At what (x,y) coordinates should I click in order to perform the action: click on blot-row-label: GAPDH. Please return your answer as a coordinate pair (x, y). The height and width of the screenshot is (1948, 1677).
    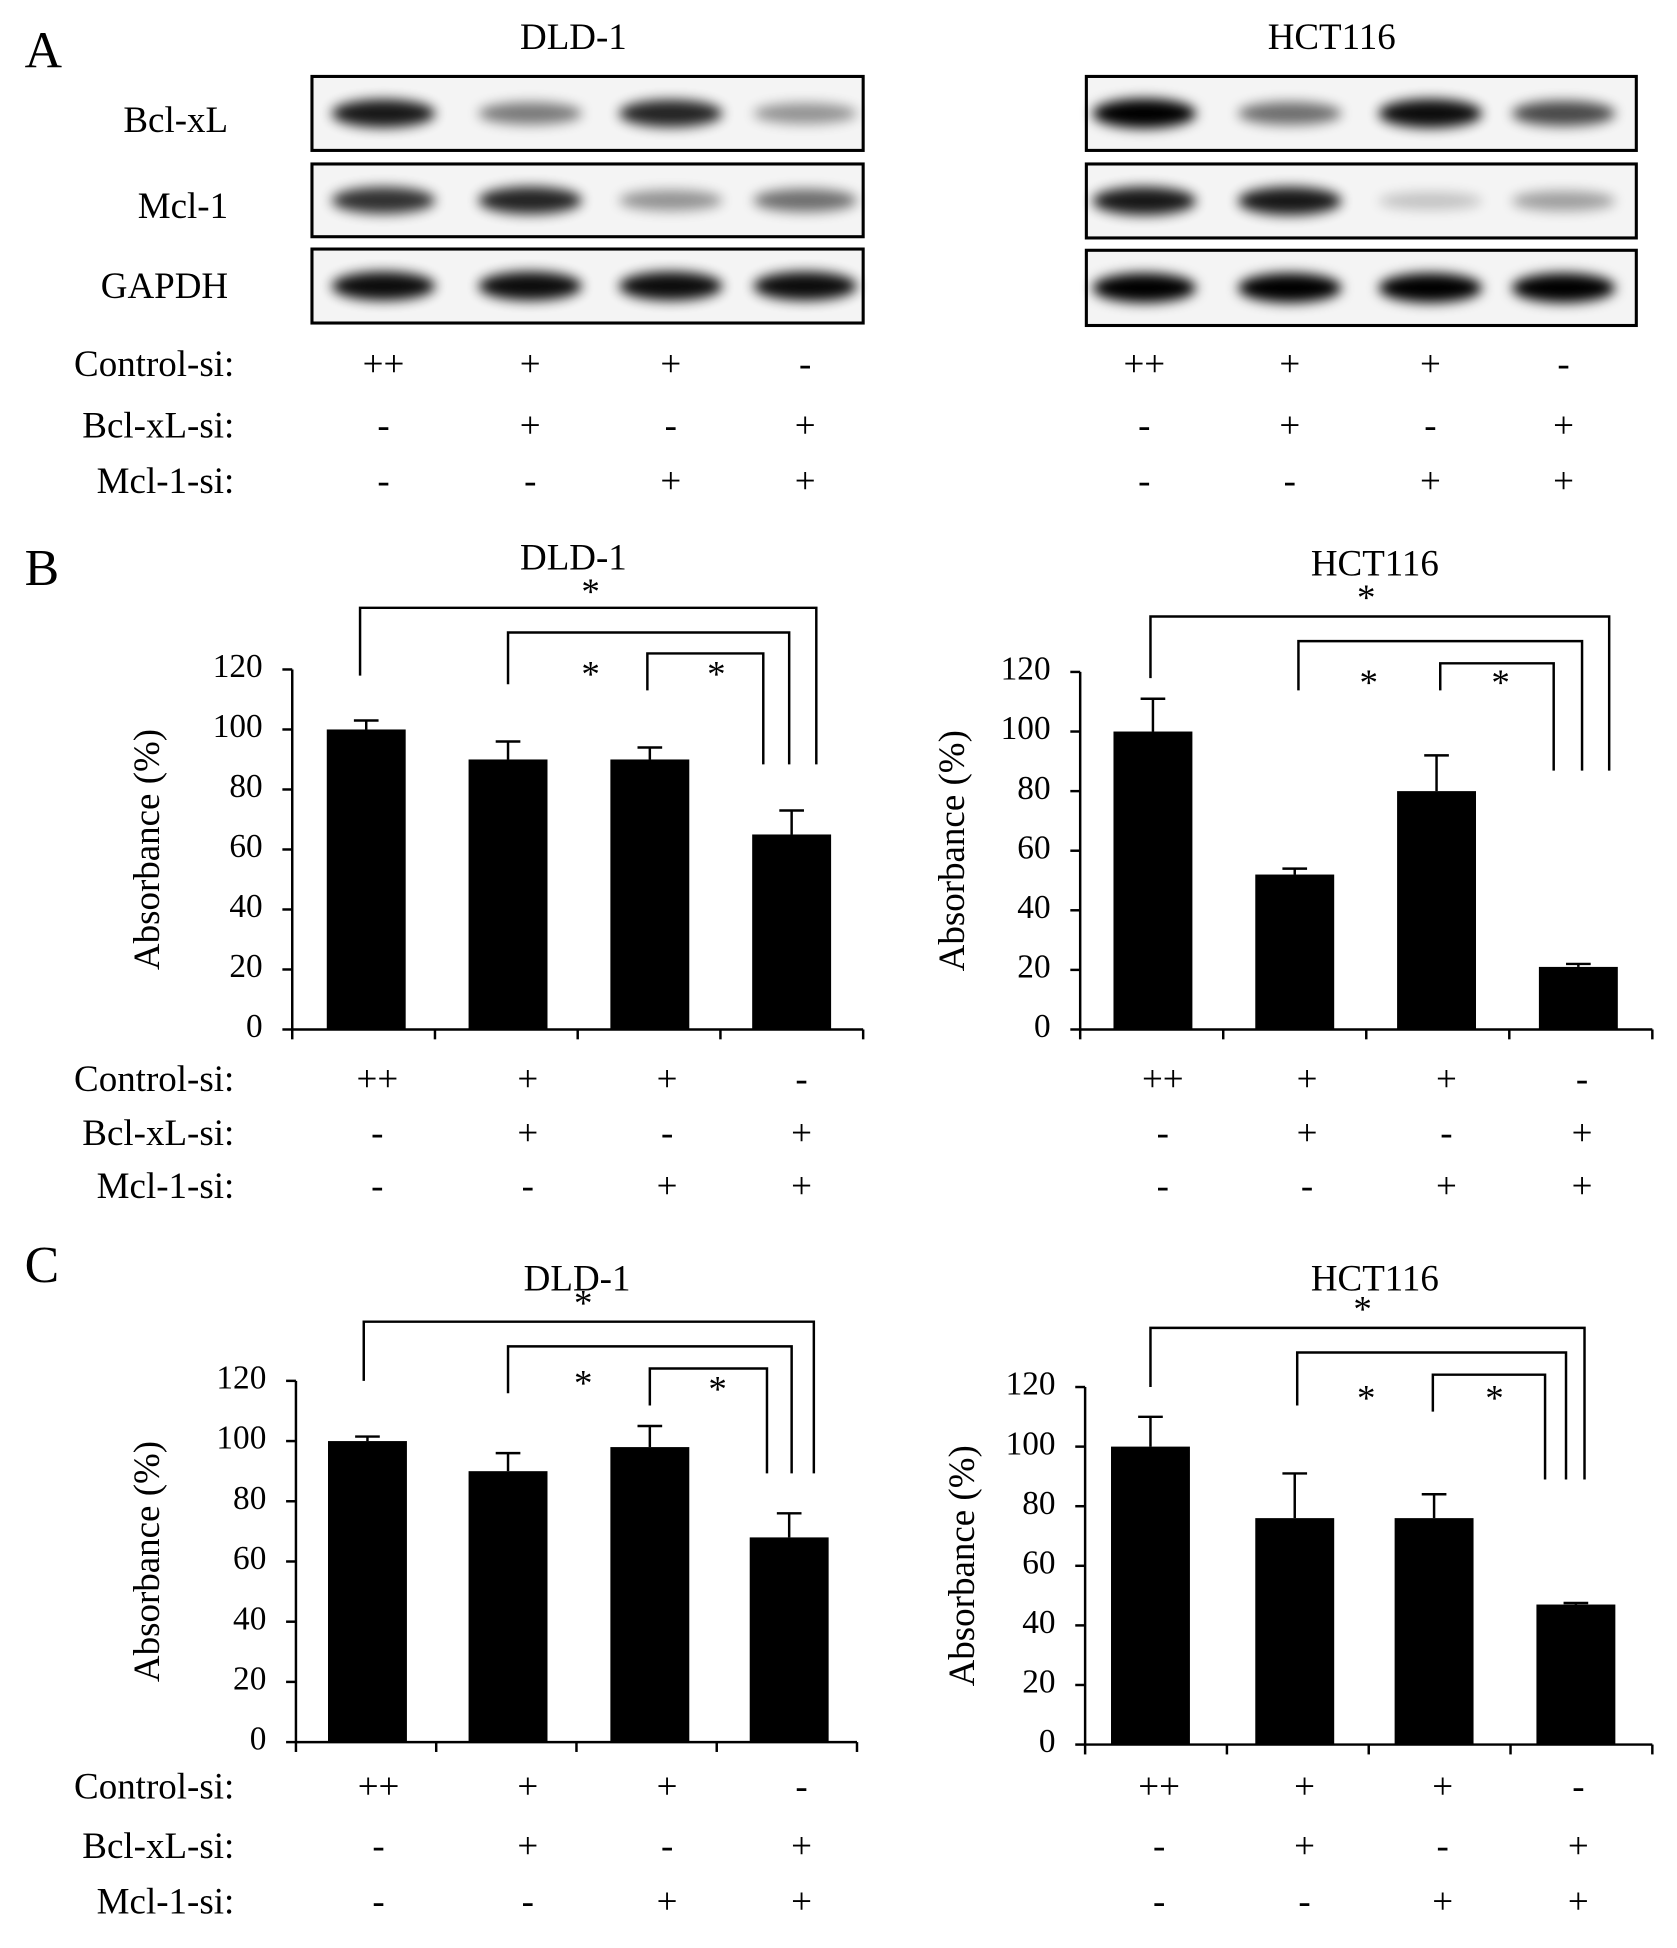
    Looking at the image, I should click on (164, 285).